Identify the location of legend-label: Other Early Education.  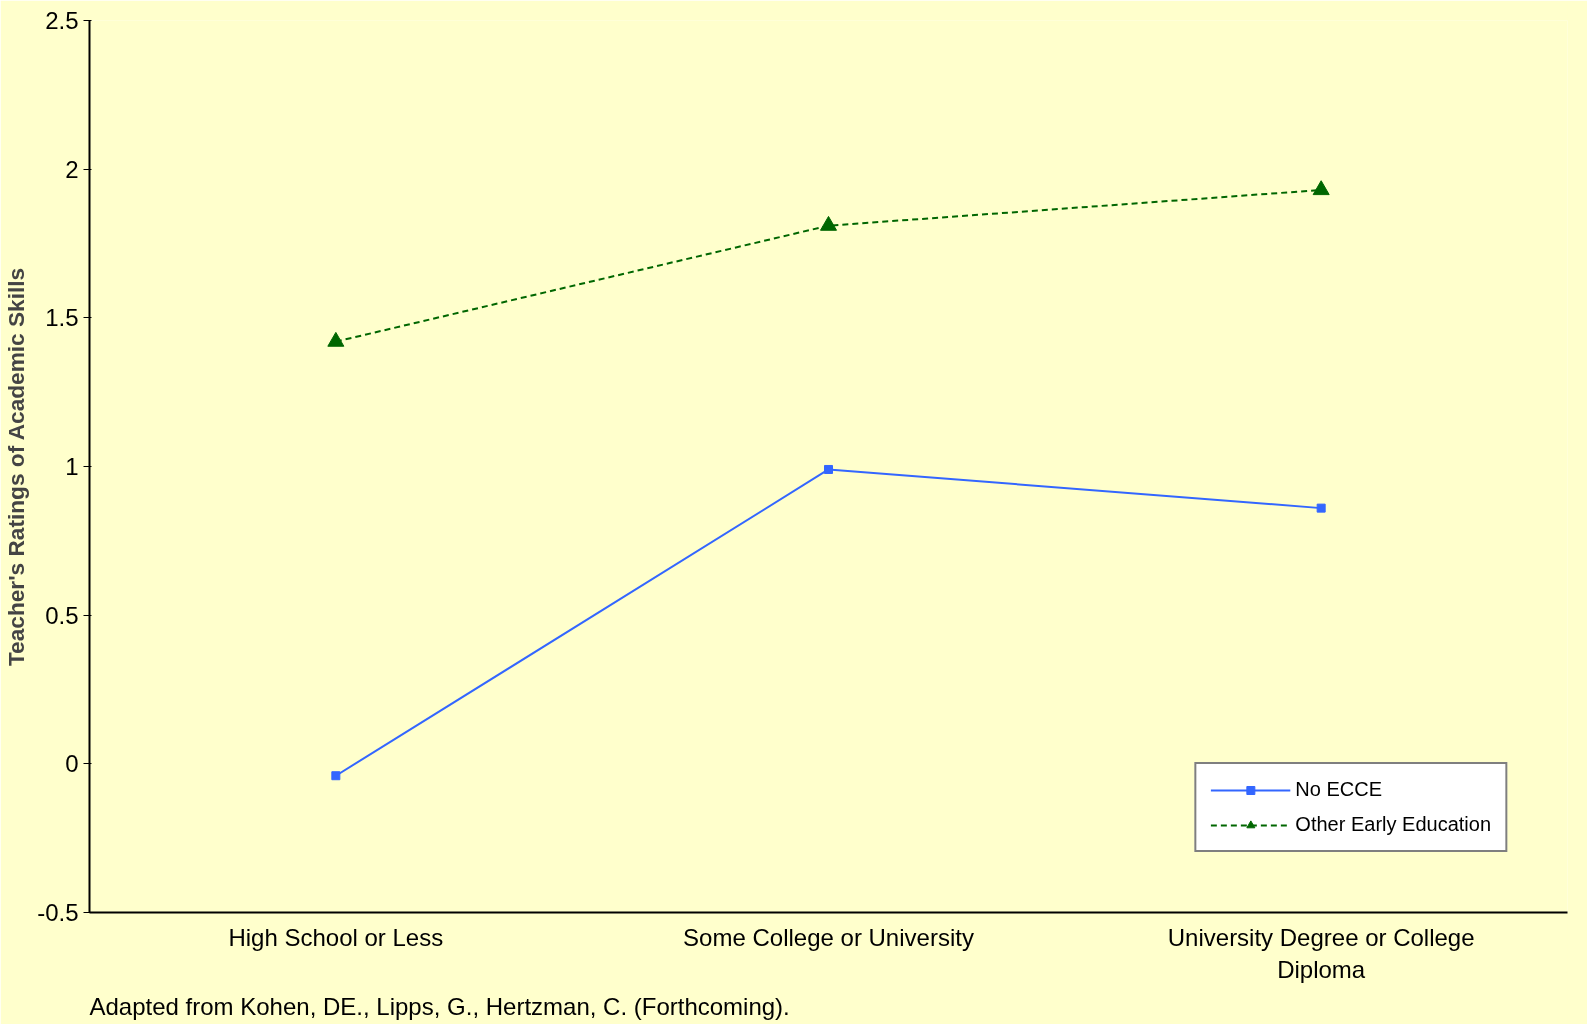
(1393, 824).